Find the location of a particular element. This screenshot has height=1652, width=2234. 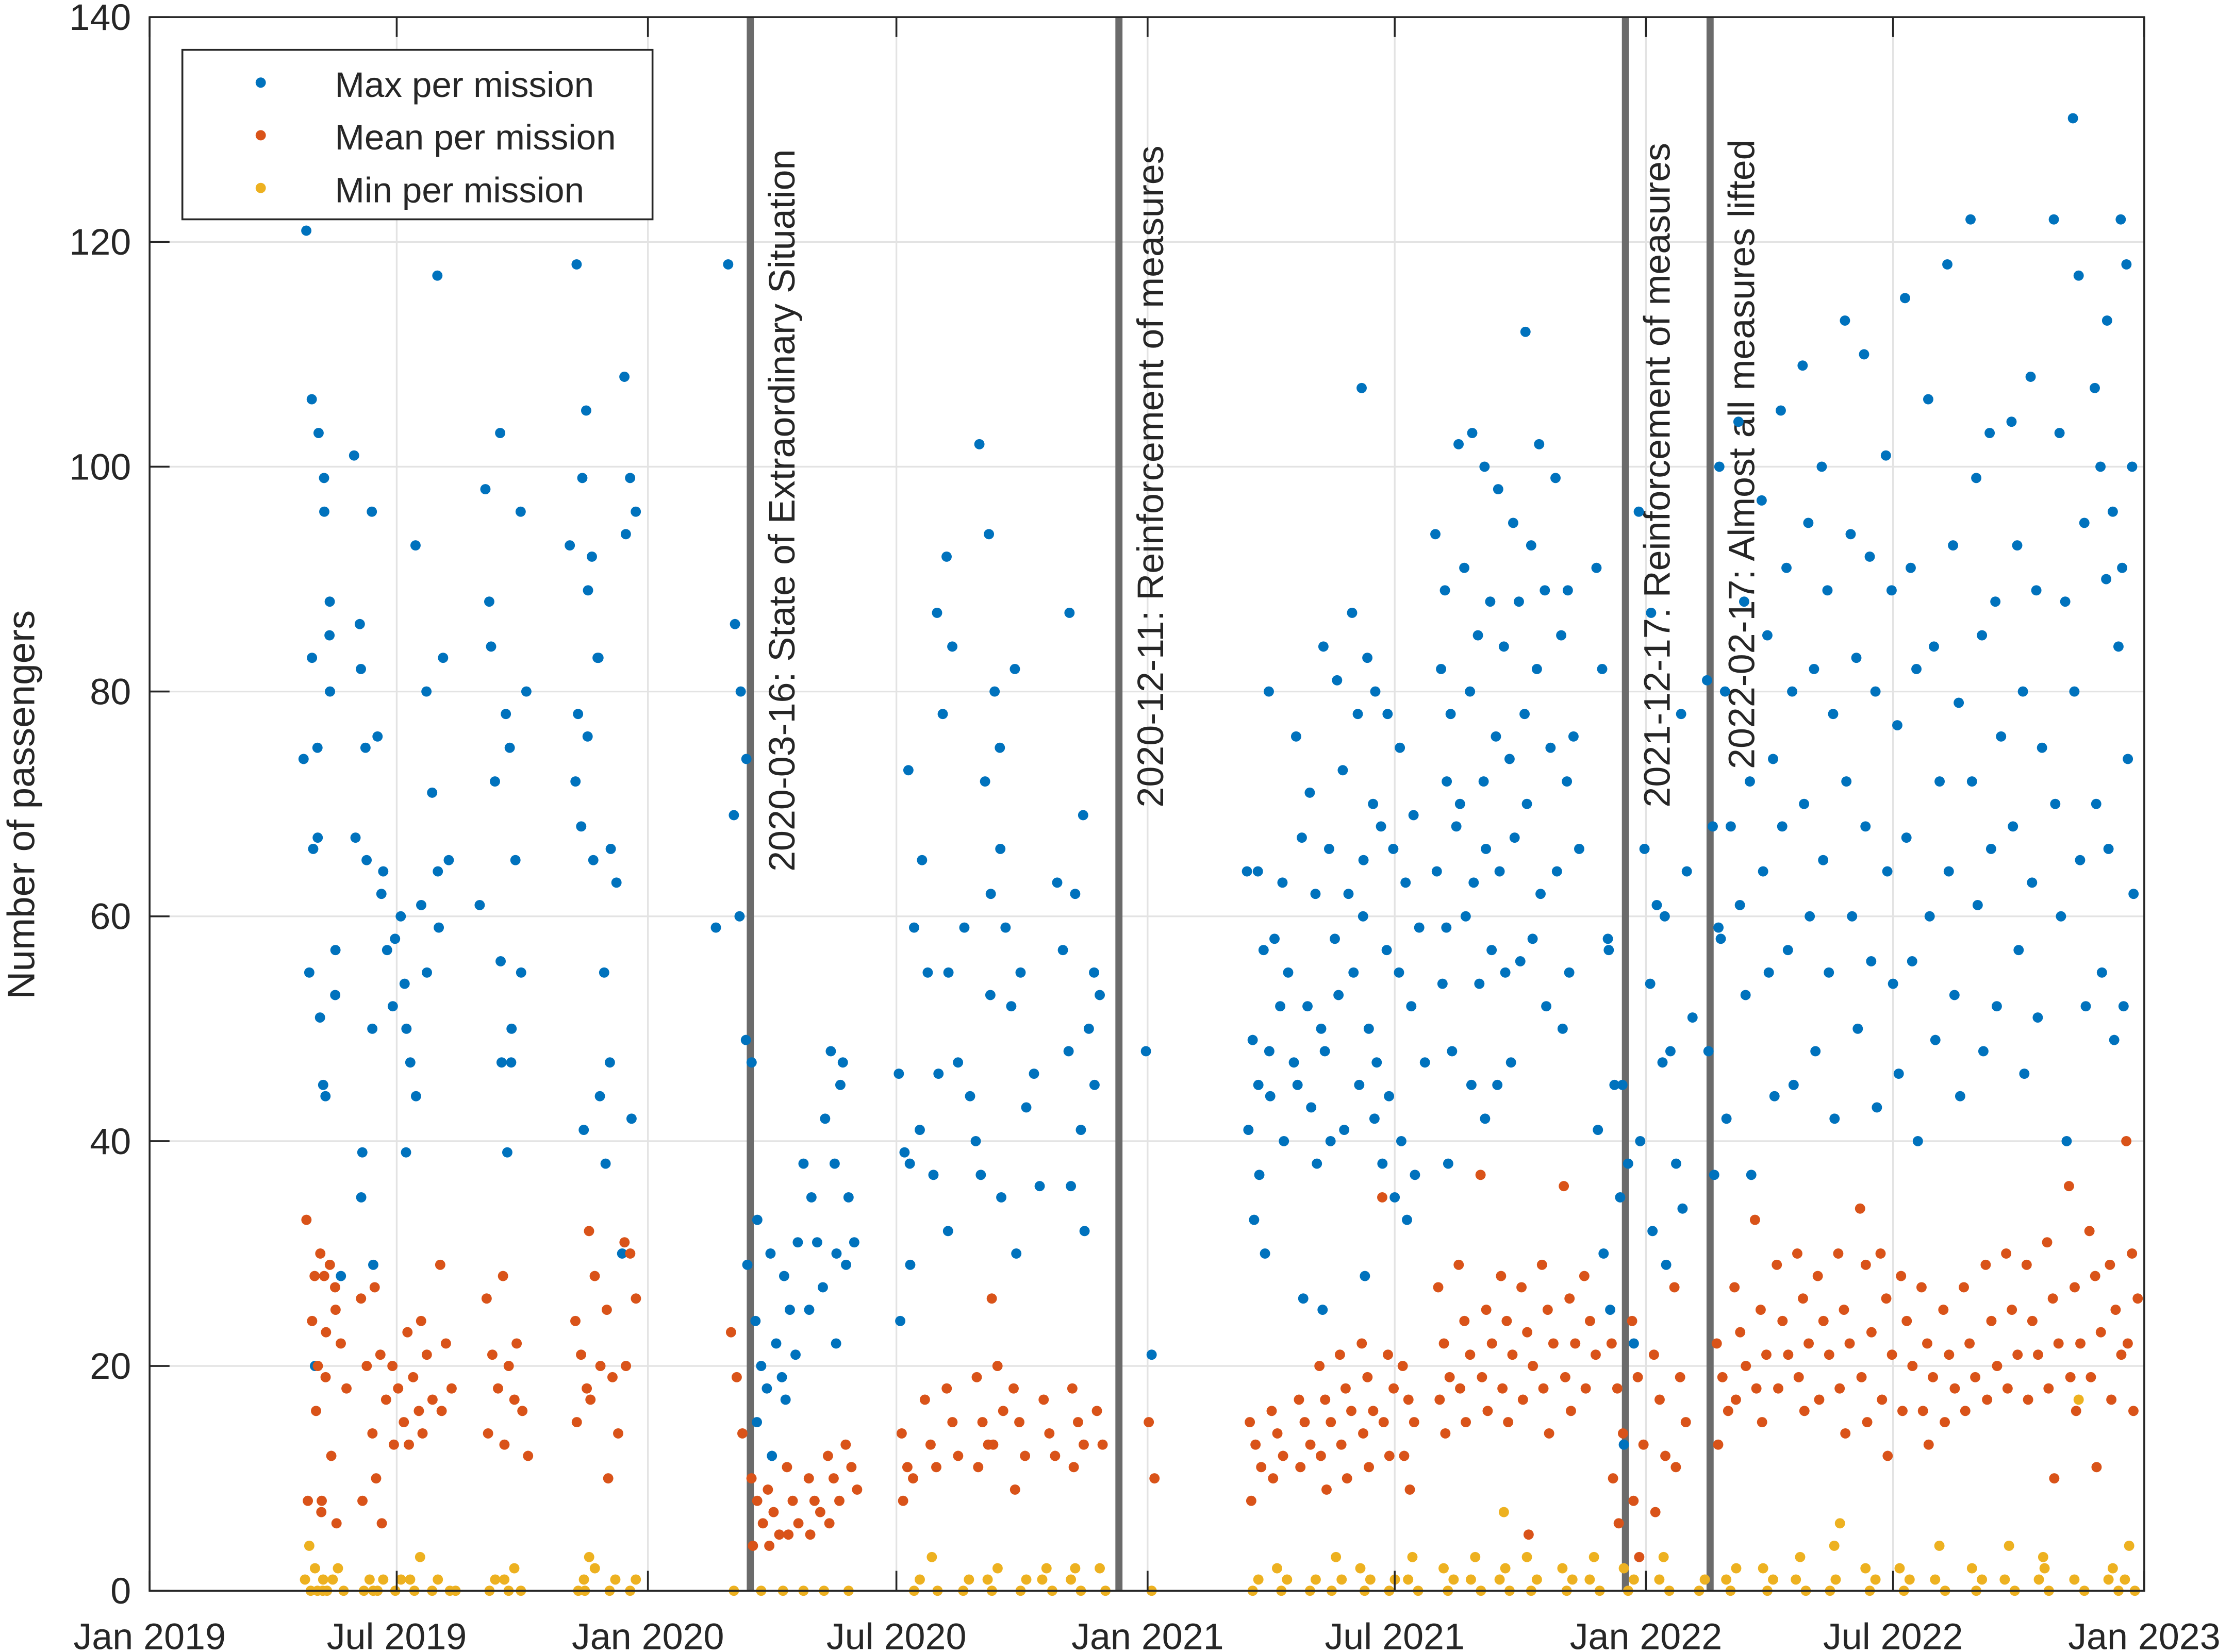

event-label: 2022-02-17: Almost all measures lifted is located at coordinates (1741, 454).